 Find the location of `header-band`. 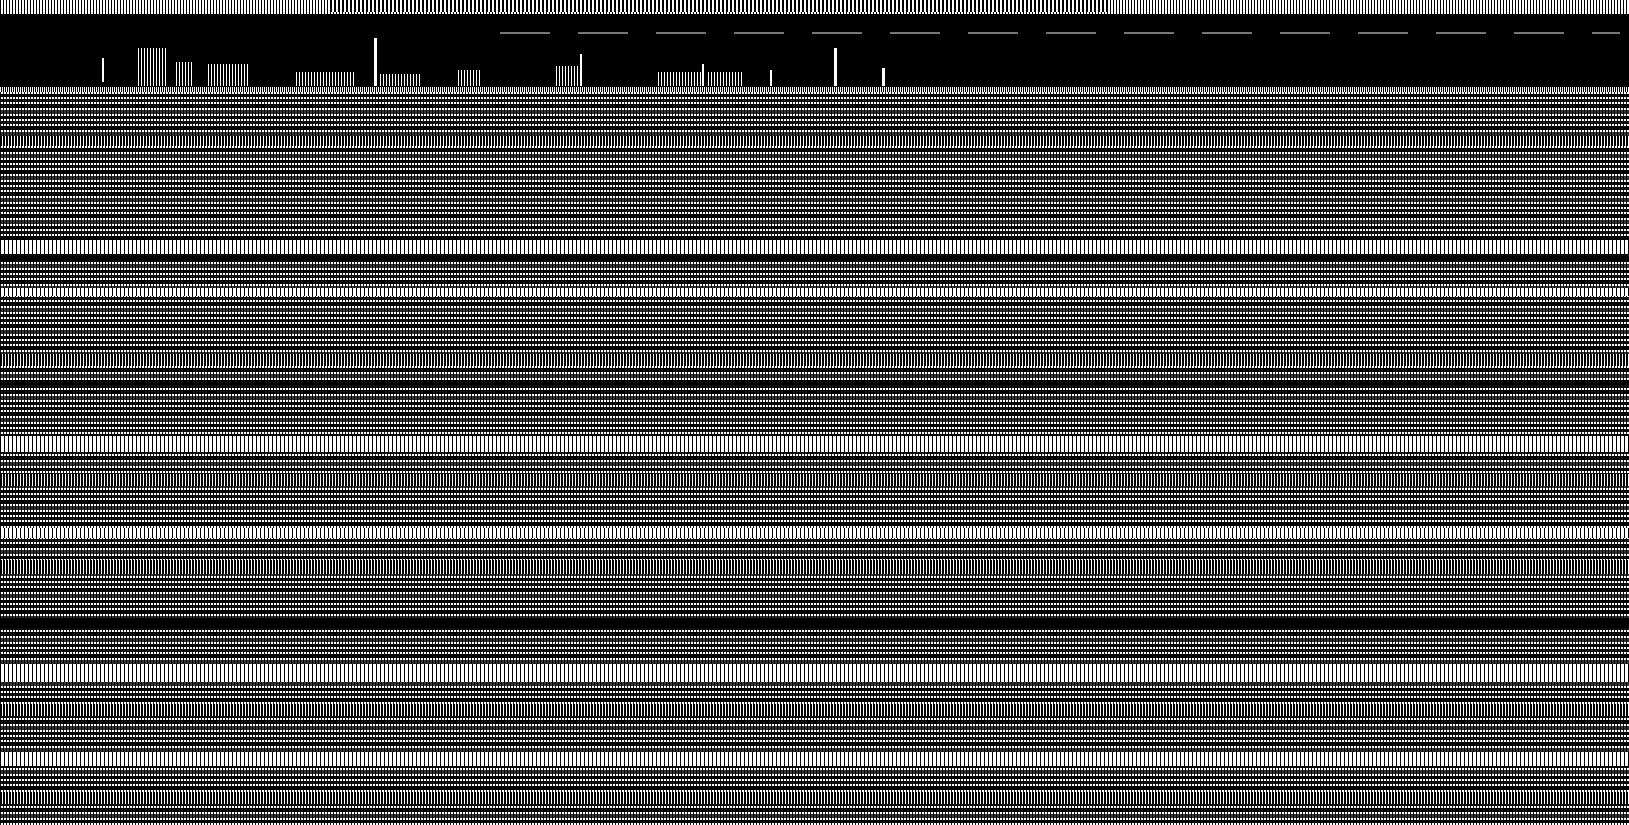

header-band is located at coordinates (814, 53).